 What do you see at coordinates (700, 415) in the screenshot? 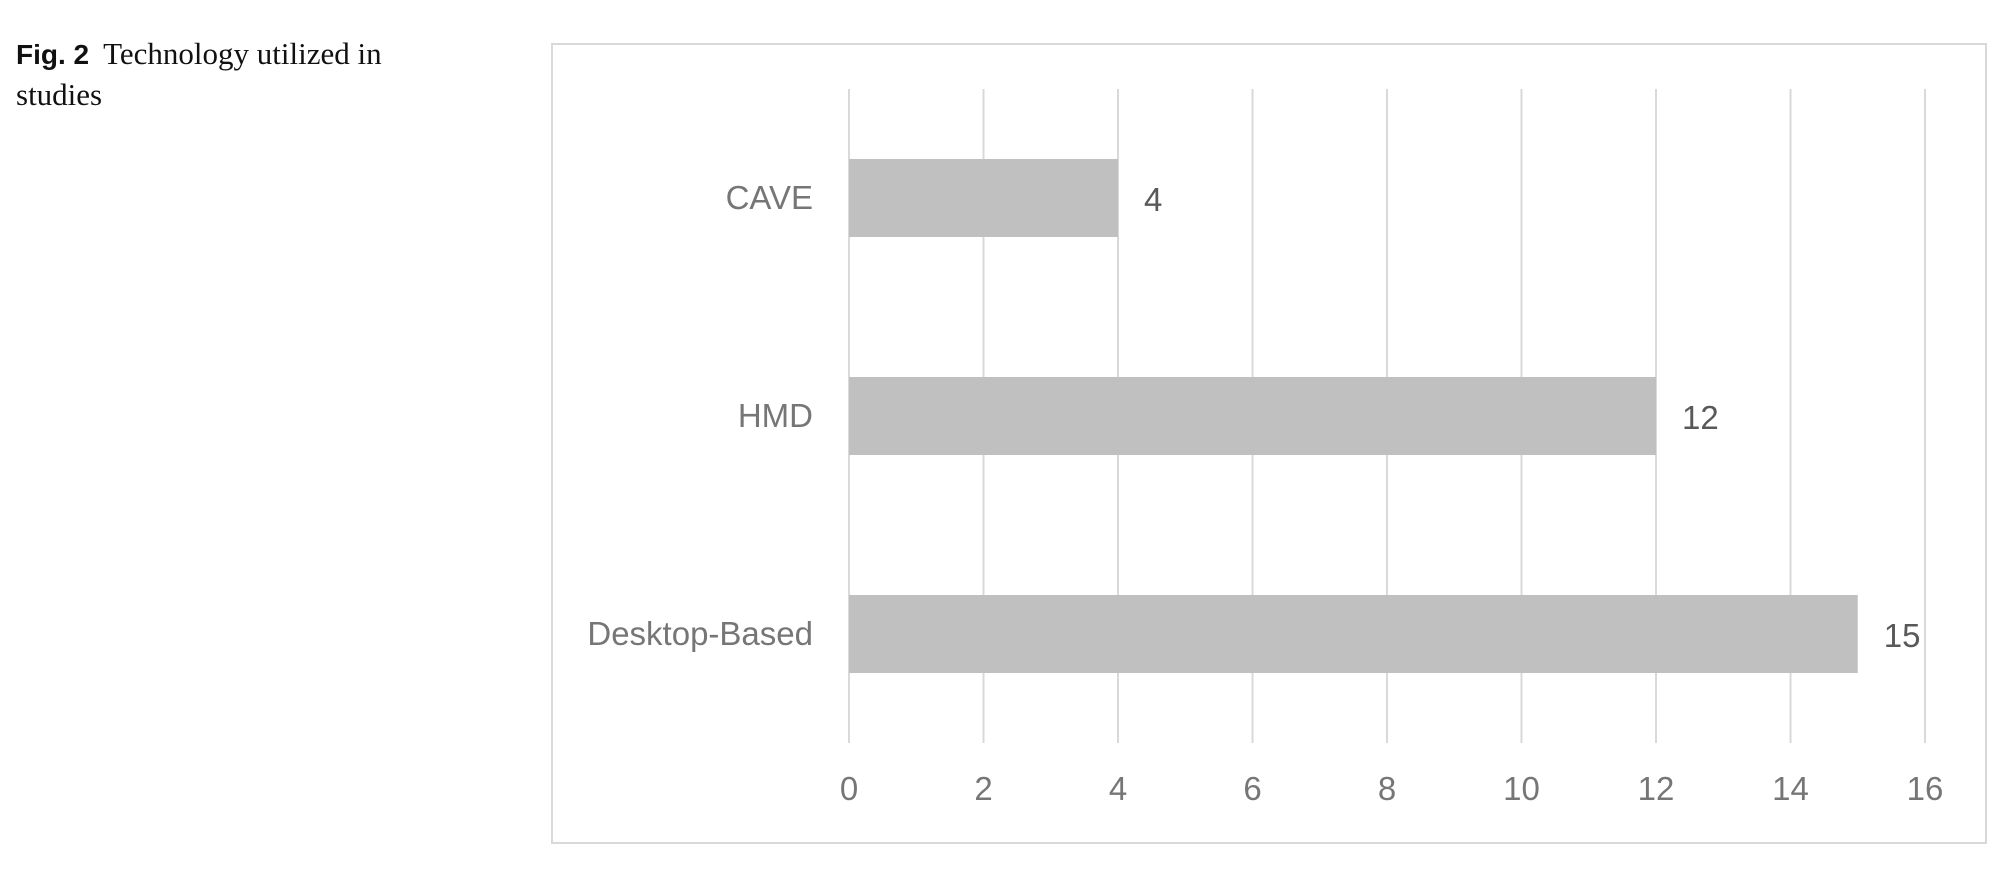
I see `category-labels: CAVE HMD Desktop-Based` at bounding box center [700, 415].